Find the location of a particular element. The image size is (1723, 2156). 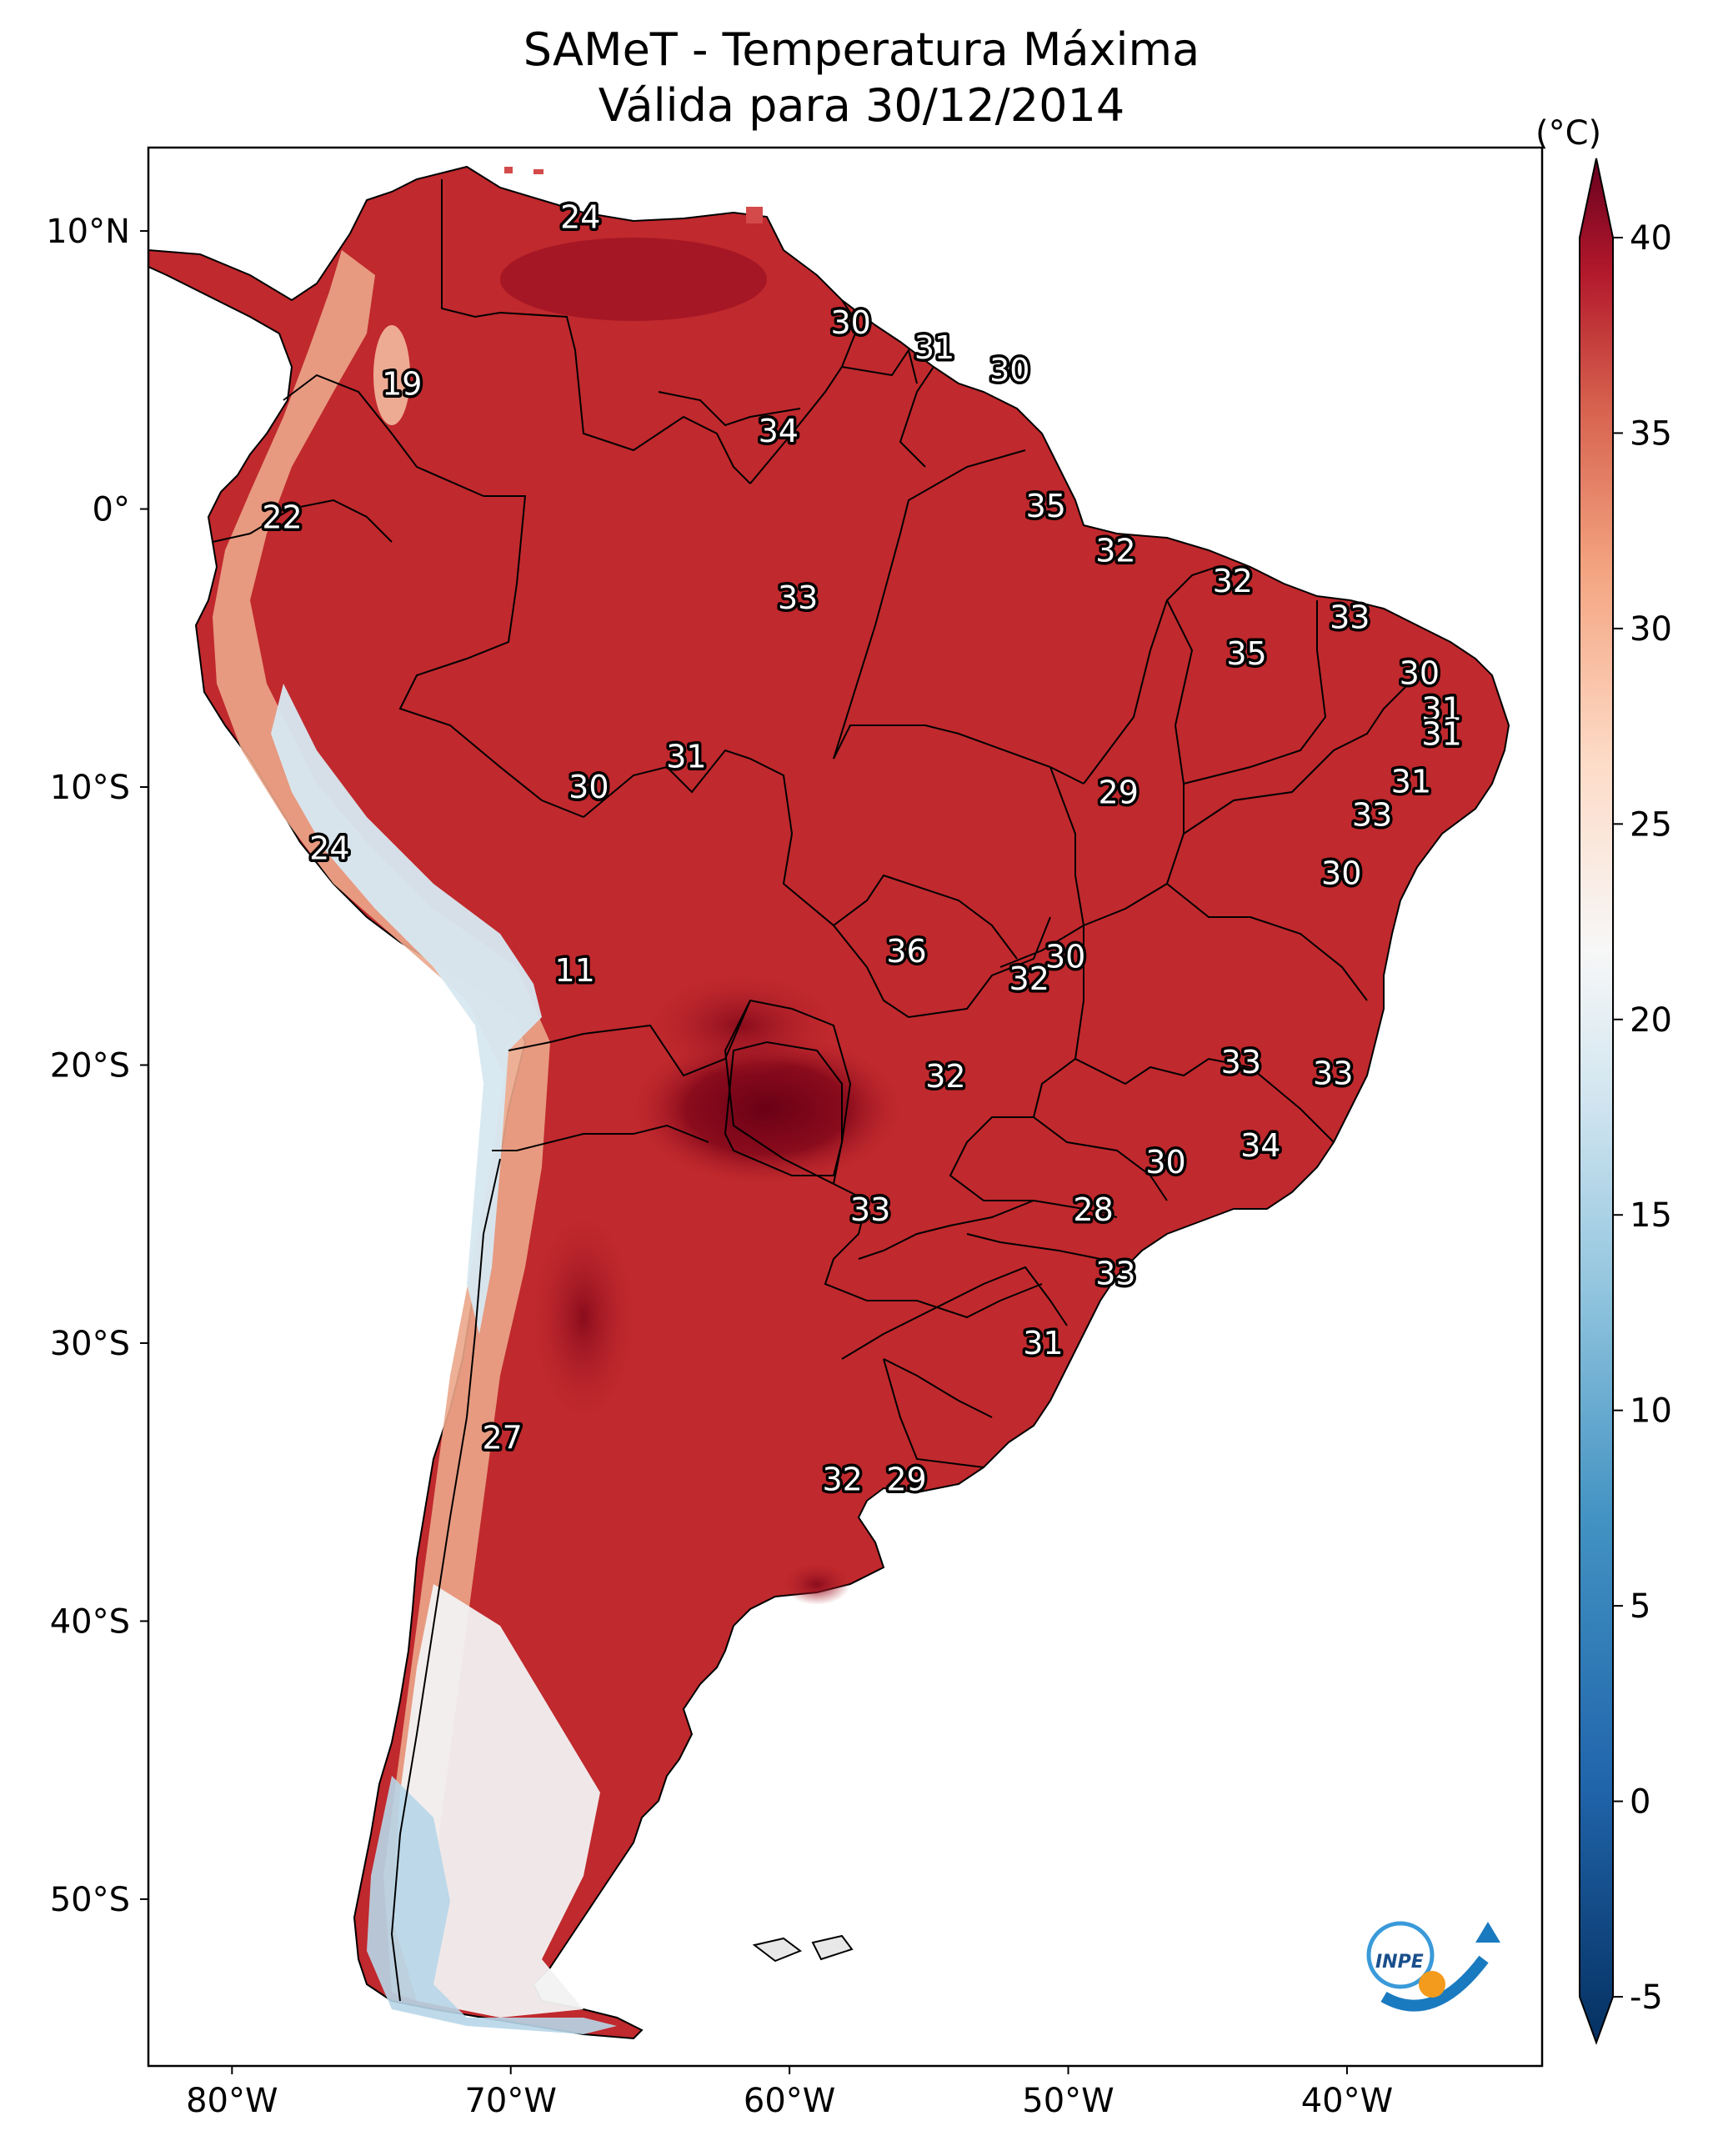

temperature-value-label: 11 is located at coordinates (574, 971).